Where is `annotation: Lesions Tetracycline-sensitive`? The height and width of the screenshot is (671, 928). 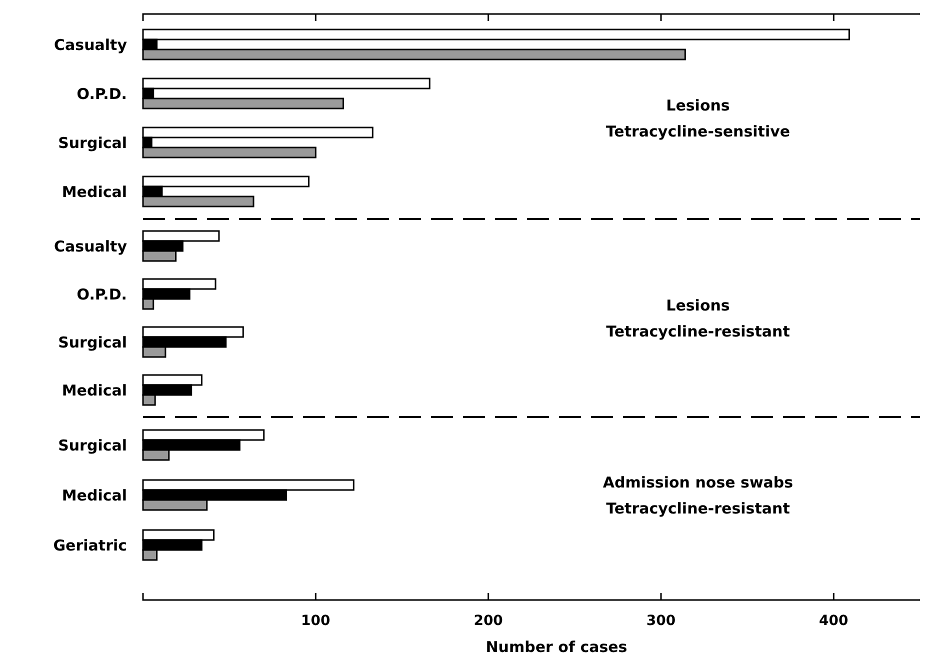
annotation: Lesions Tetracycline-sensitive is located at coordinates (698, 118).